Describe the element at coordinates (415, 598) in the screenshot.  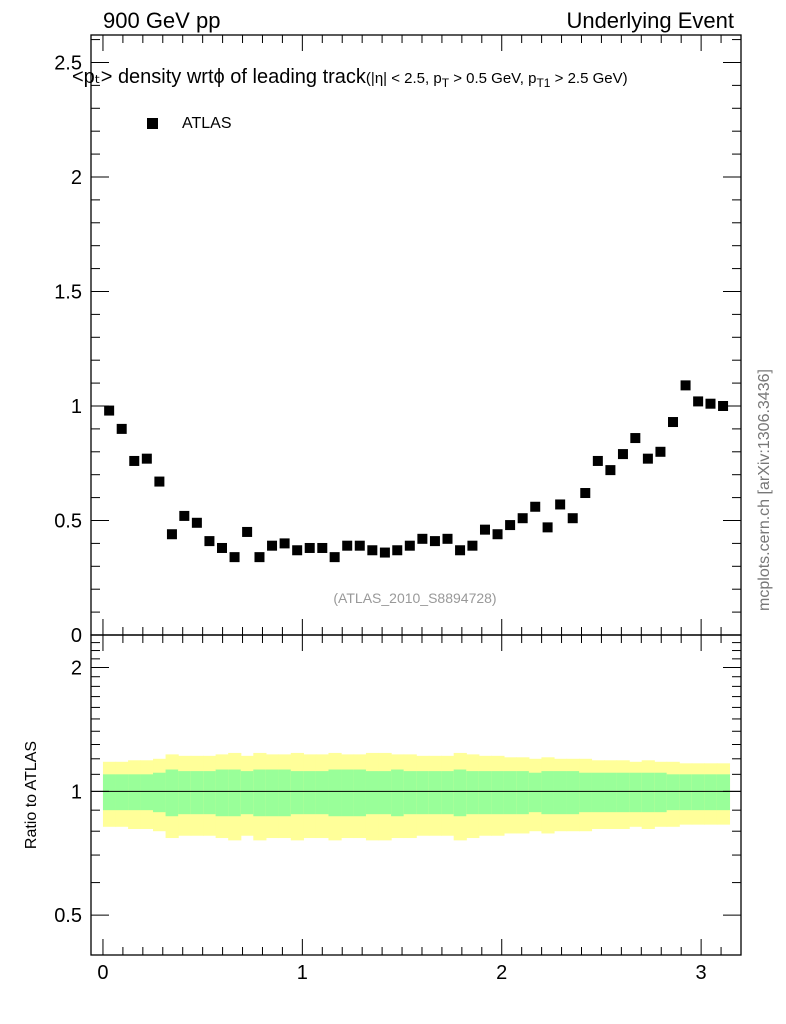
I see `analysis-tag: (ATLAS_2010_S8894728)` at that location.